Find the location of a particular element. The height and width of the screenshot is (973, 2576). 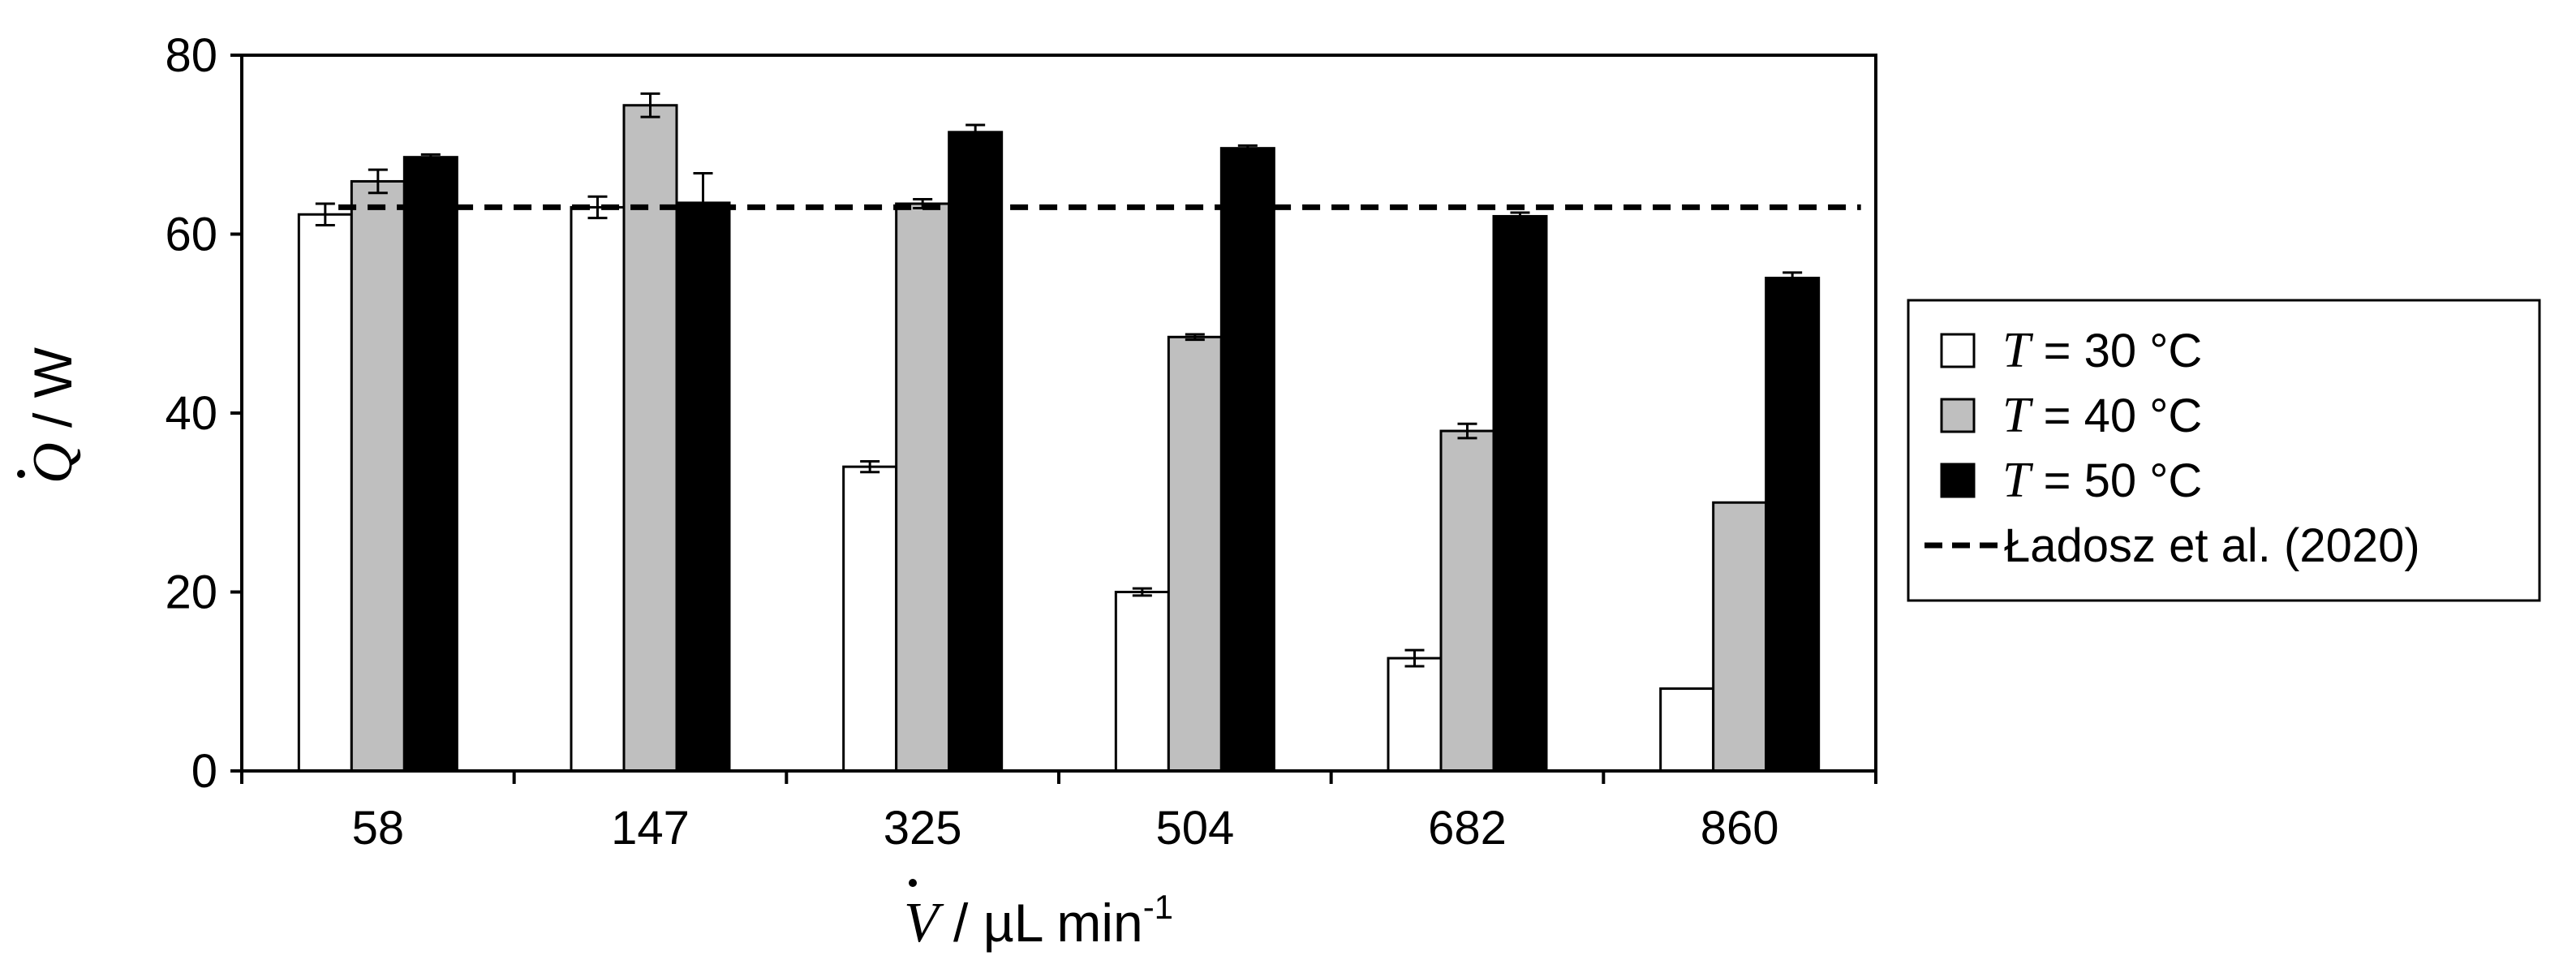

y-tick-label-20: 20 is located at coordinates (191, 592).